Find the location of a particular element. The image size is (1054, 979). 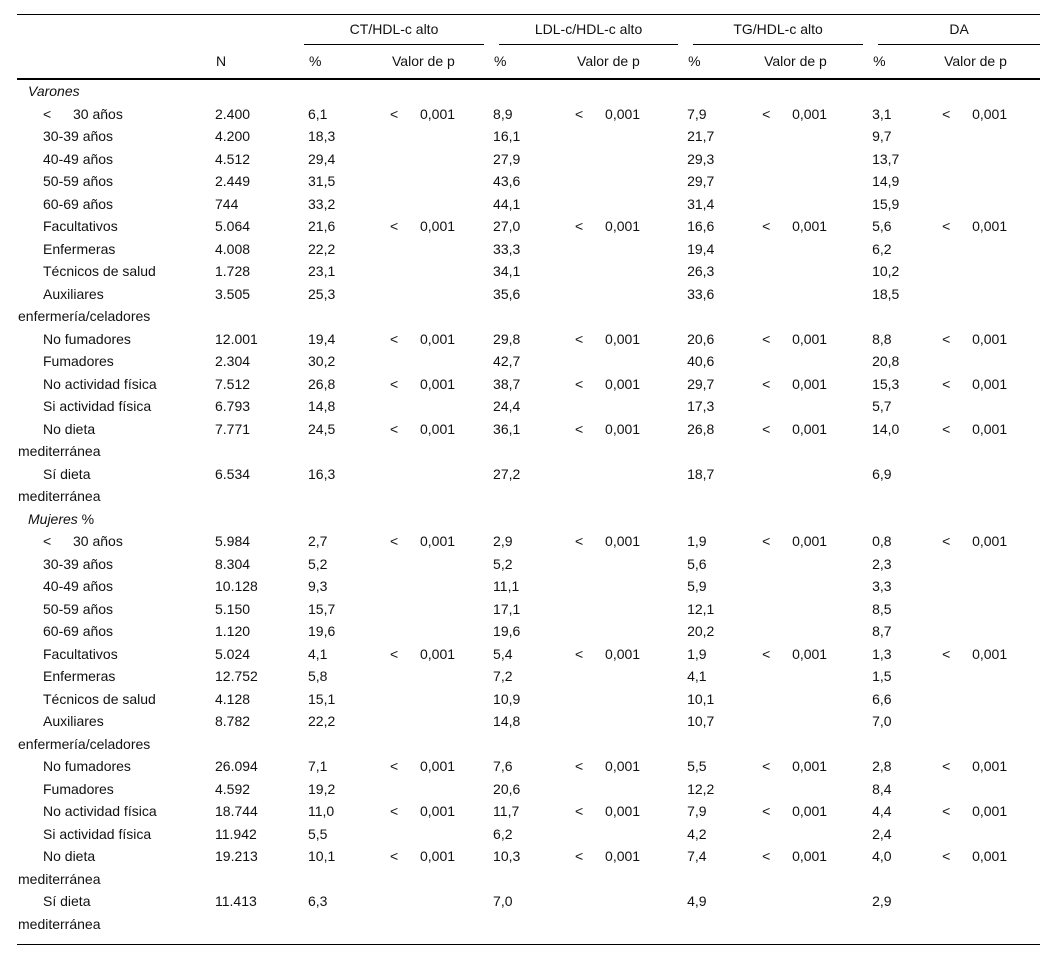

group-header-tg: TG/HDL-c alto is located at coordinates (779, 30).